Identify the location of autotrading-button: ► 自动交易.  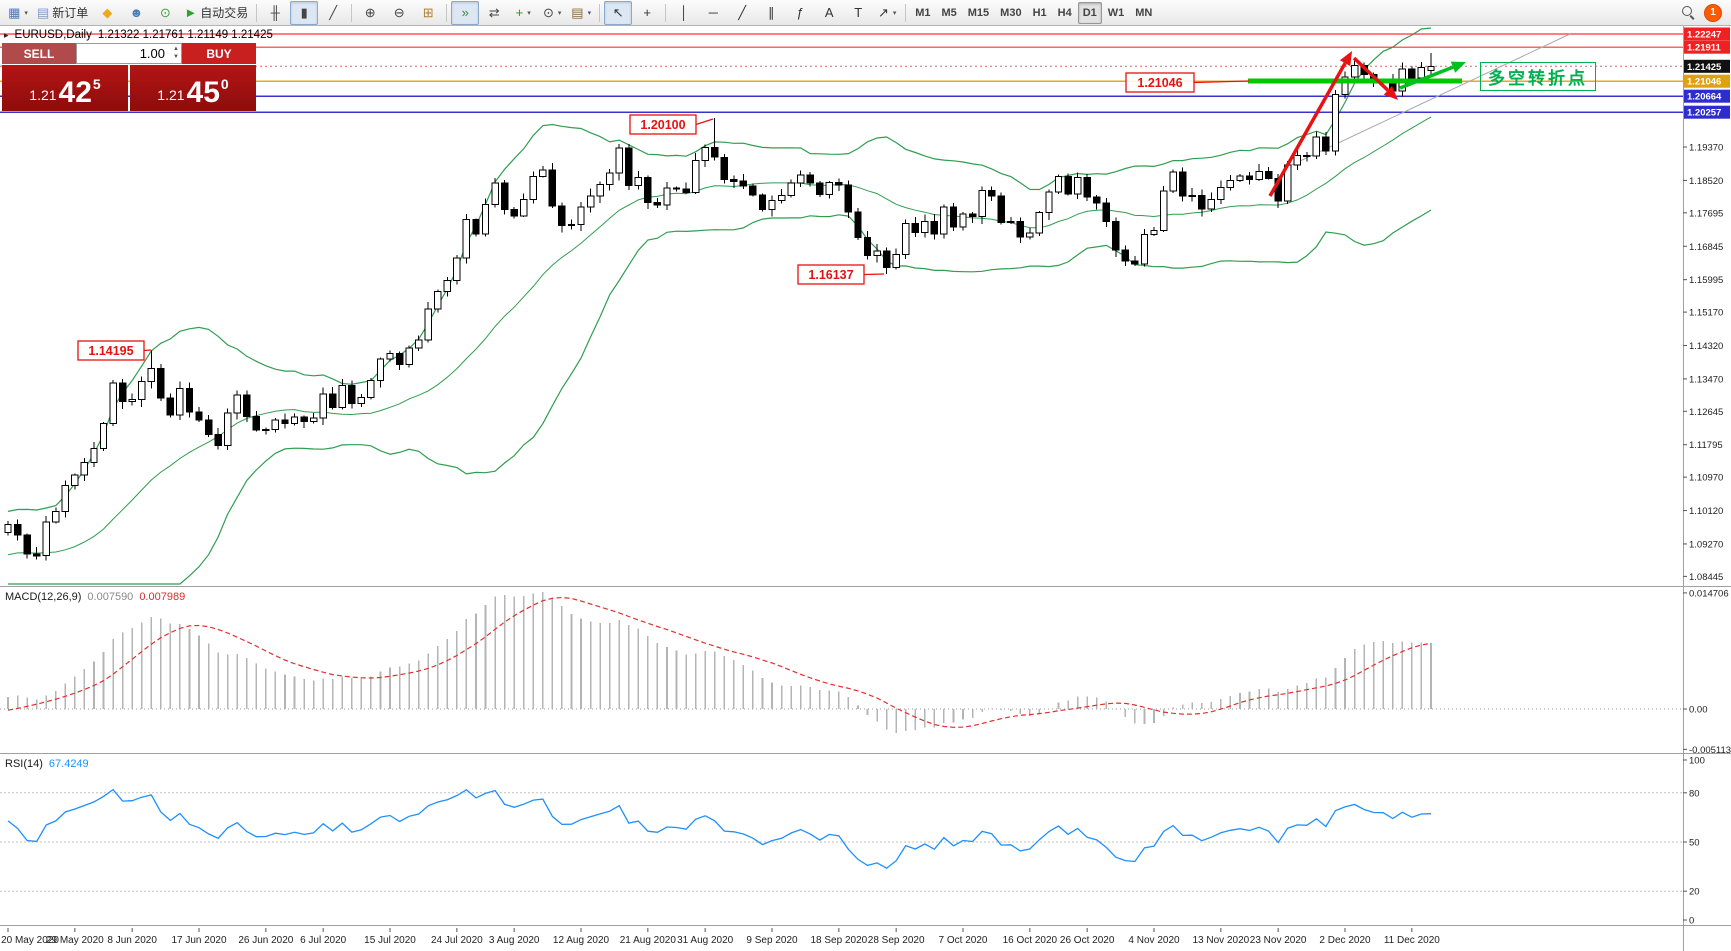
(216, 13).